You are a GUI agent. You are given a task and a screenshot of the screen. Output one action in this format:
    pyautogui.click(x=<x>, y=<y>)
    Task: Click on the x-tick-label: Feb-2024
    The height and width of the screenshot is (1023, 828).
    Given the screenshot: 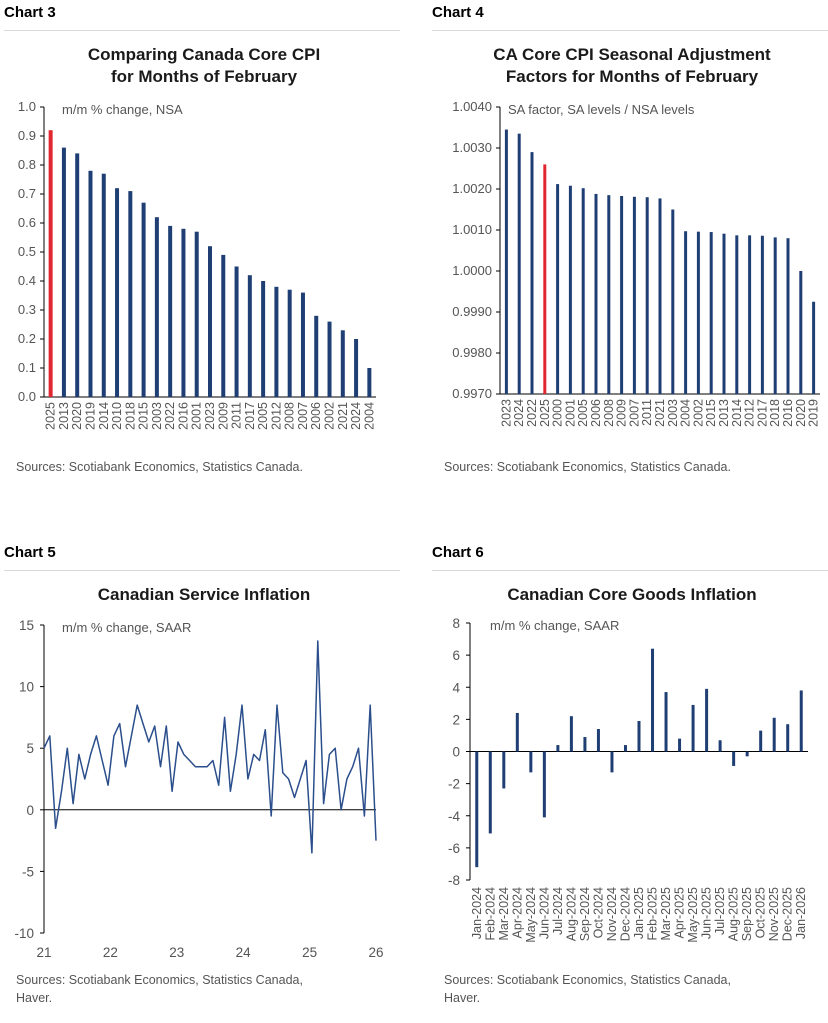 What is the action you would take?
    pyautogui.click(x=490, y=914)
    